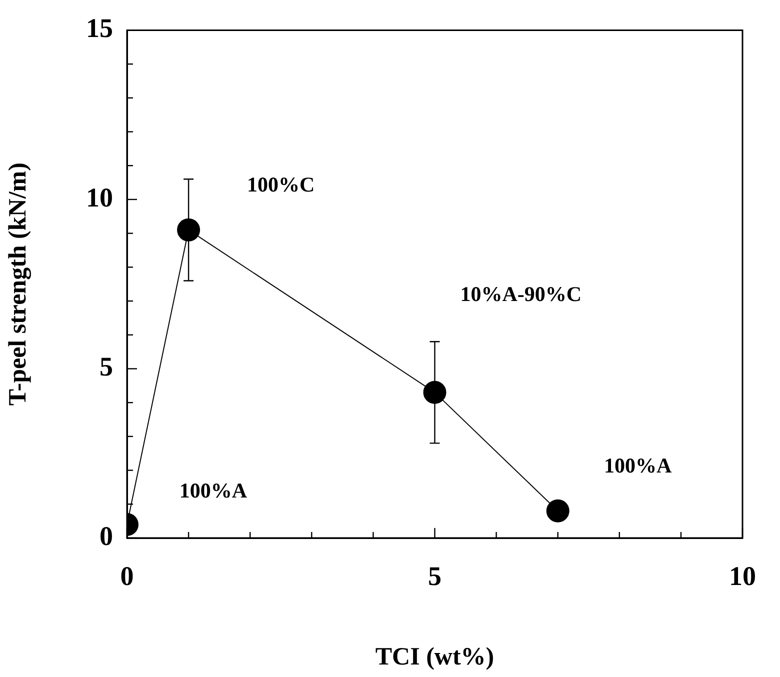 Image resolution: width=780 pixels, height=677 pixels. What do you see at coordinates (521, 294) in the screenshot?
I see `annotation: 10%A-90%C` at bounding box center [521, 294].